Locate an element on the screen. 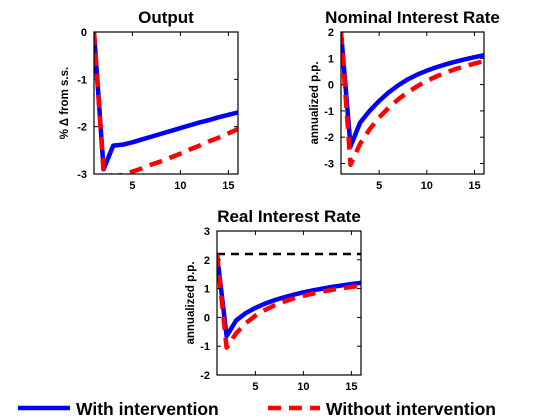 Image resolution: width=560 pixels, height=420 pixels. chart-title: Nominal Interest Rate is located at coordinates (412, 17).